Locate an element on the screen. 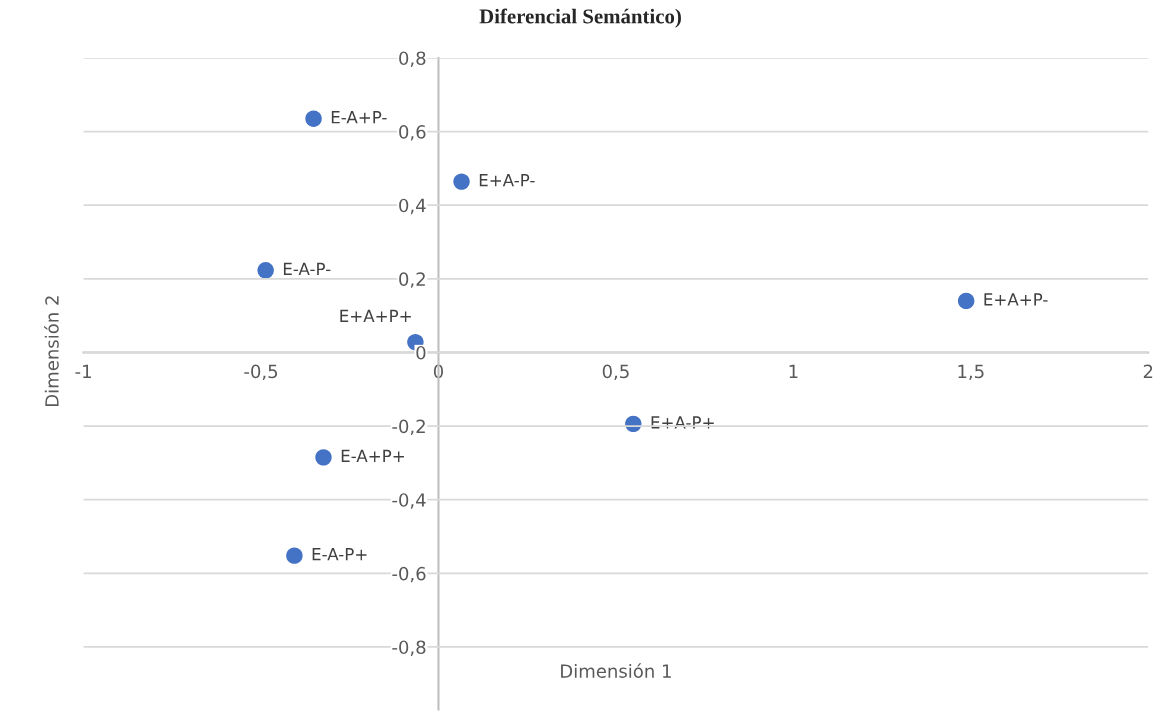 This screenshot has height=724, width=1161. y-tick-label: 0,6 is located at coordinates (412, 133).